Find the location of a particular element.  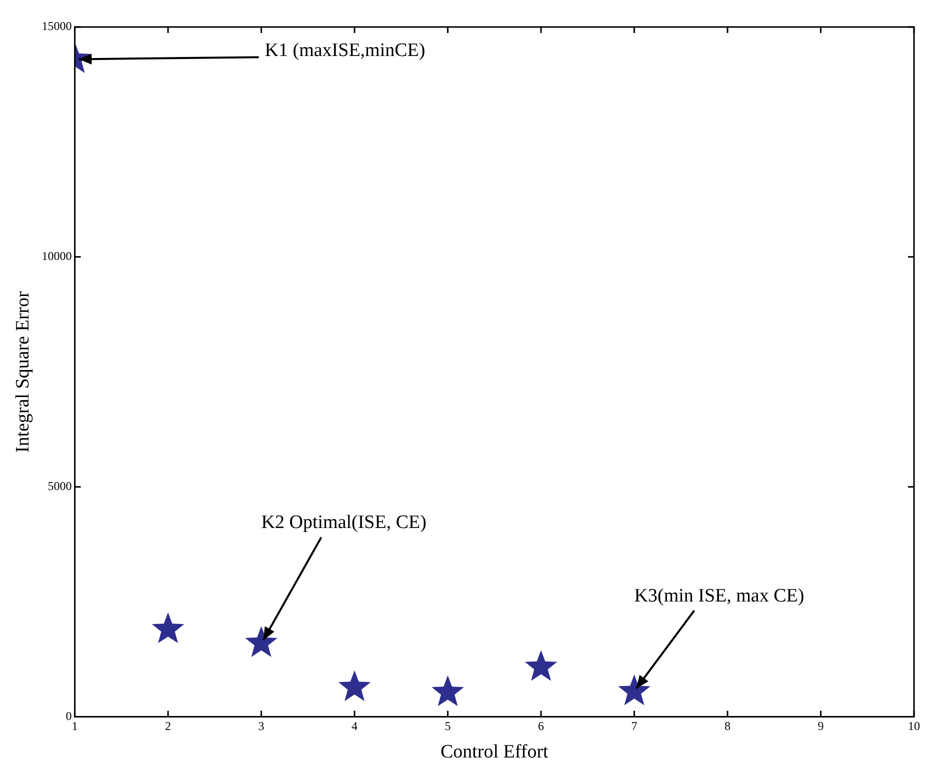

y-axis-title: Integral Square Error is located at coordinates (23, 371).